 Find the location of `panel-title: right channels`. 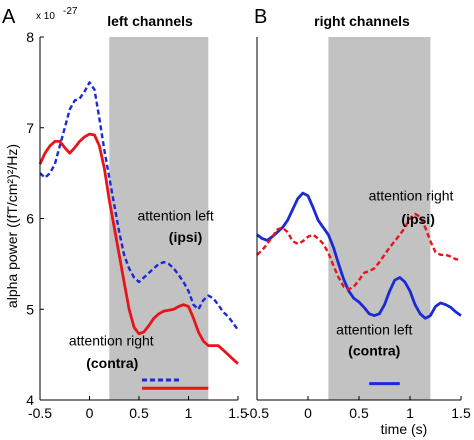

panel-title: right channels is located at coordinates (362, 21).